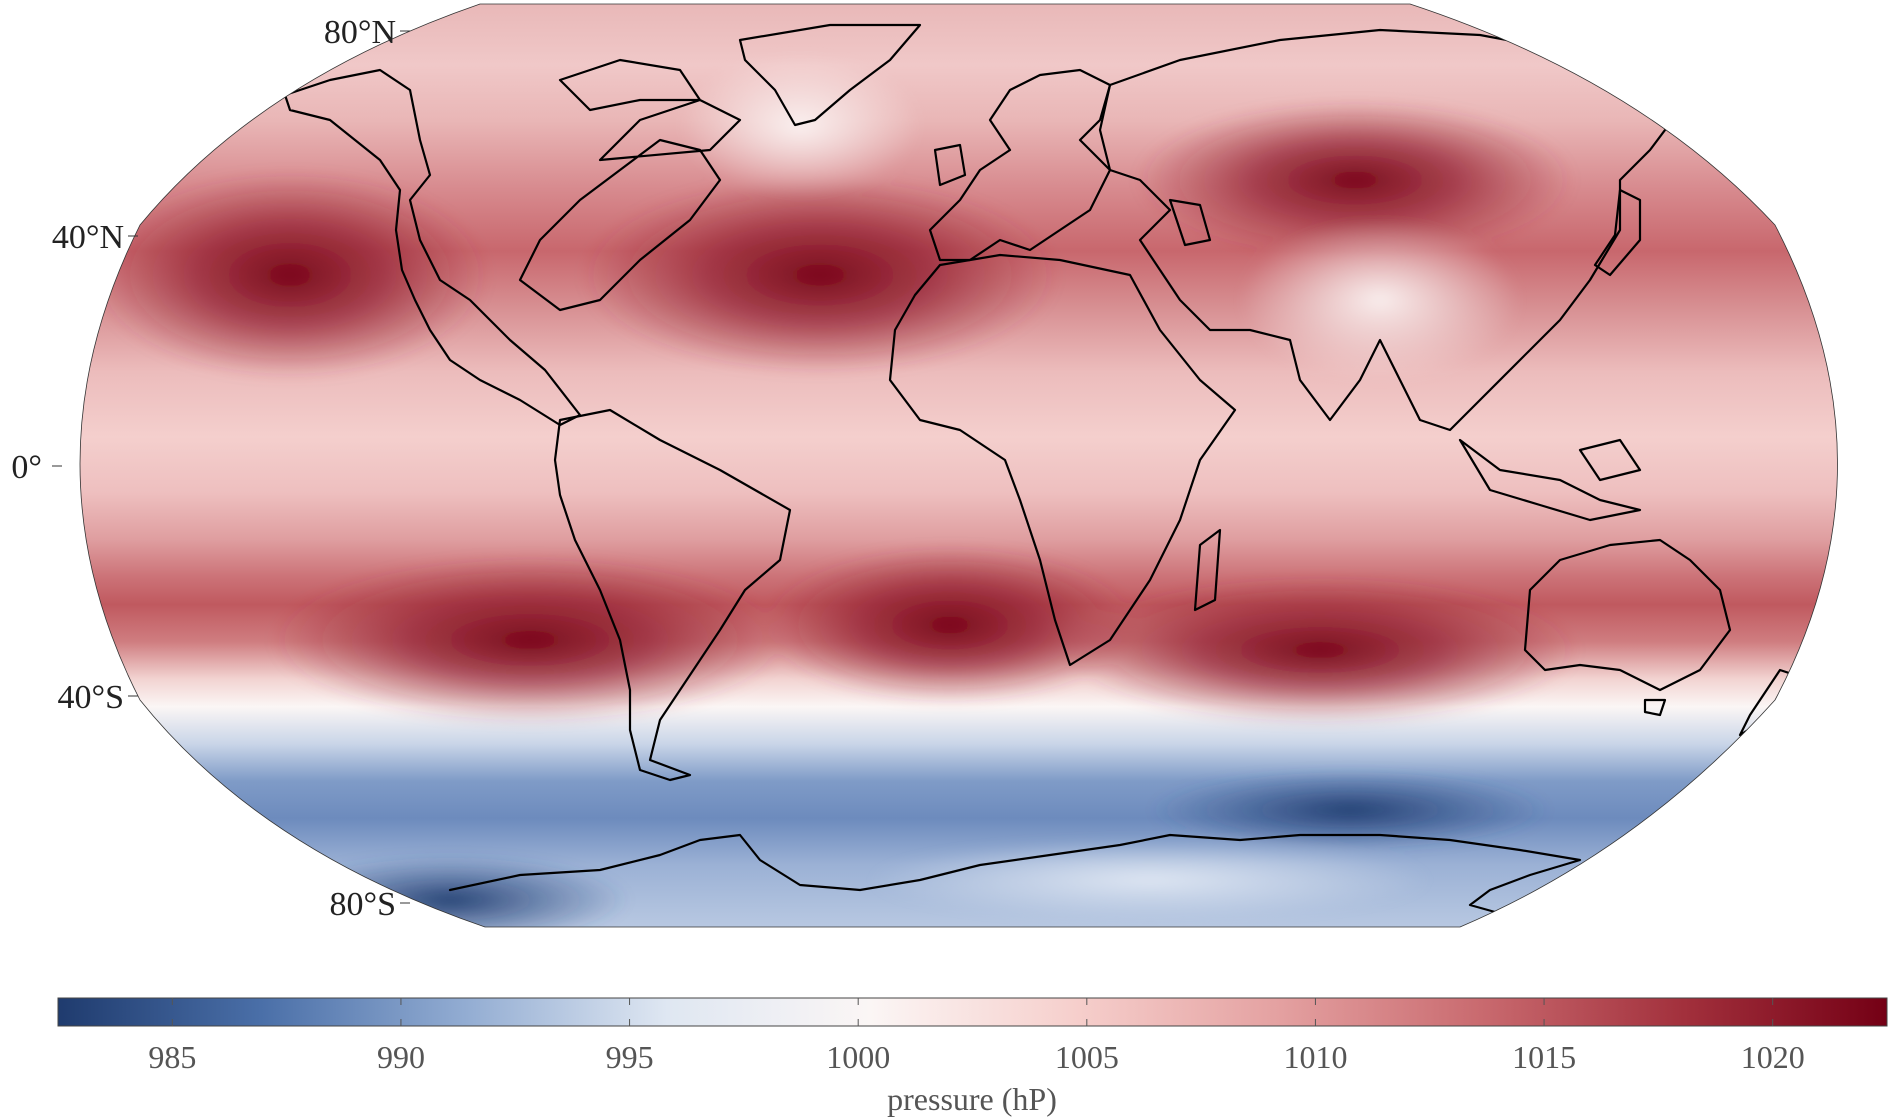 This screenshot has height=1119, width=1890. Describe the element at coordinates (1550, 480) in the screenshot. I see `coast-southeast-asia` at that location.